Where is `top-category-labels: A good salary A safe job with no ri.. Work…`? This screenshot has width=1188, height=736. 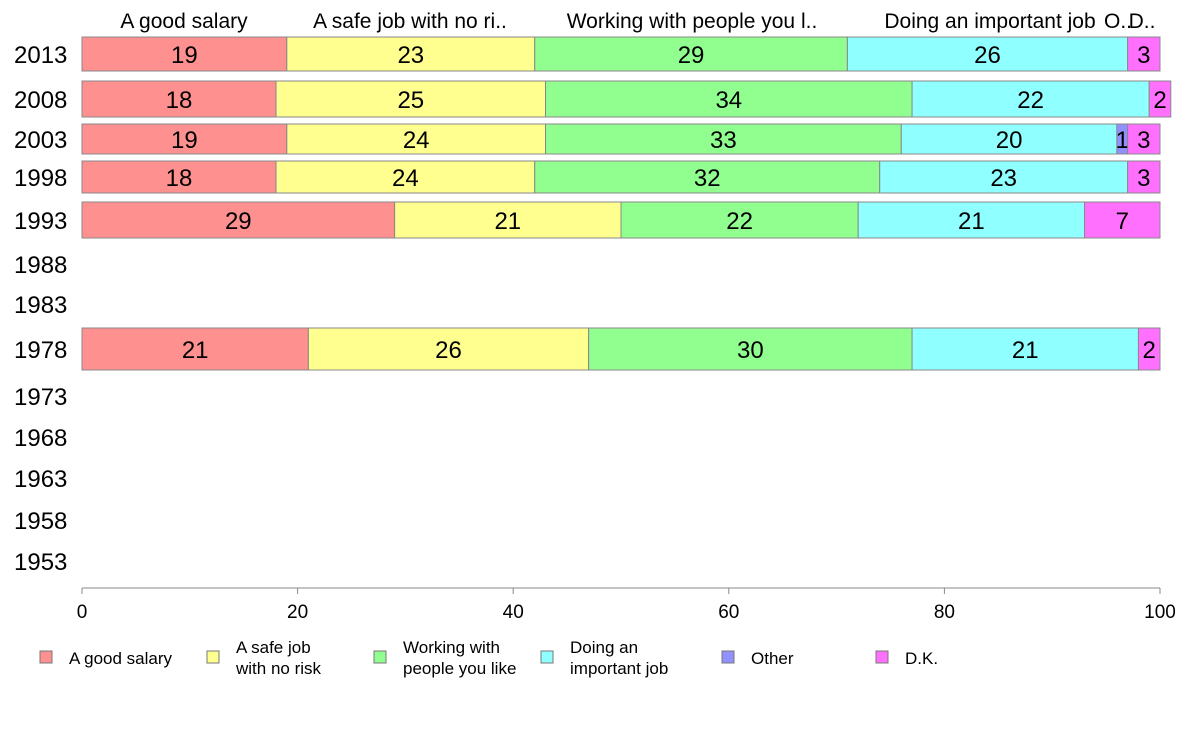
top-category-labels: A good salary A safe job with no ri.. Work… is located at coordinates (637, 21).